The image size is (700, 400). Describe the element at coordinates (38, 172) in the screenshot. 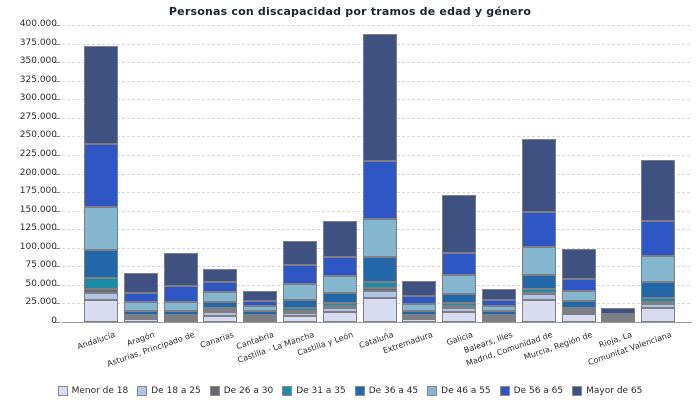

I see `y-tick-label: 200.000` at that location.